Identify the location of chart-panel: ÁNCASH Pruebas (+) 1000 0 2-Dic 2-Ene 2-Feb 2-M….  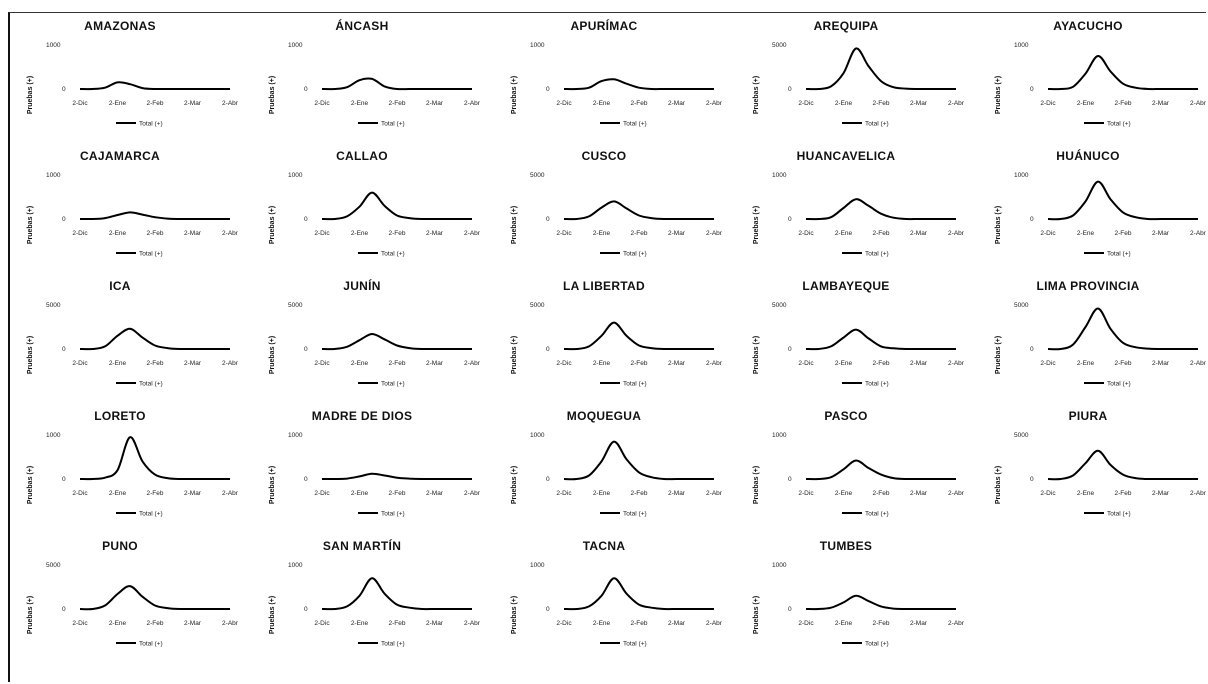
(372, 83).